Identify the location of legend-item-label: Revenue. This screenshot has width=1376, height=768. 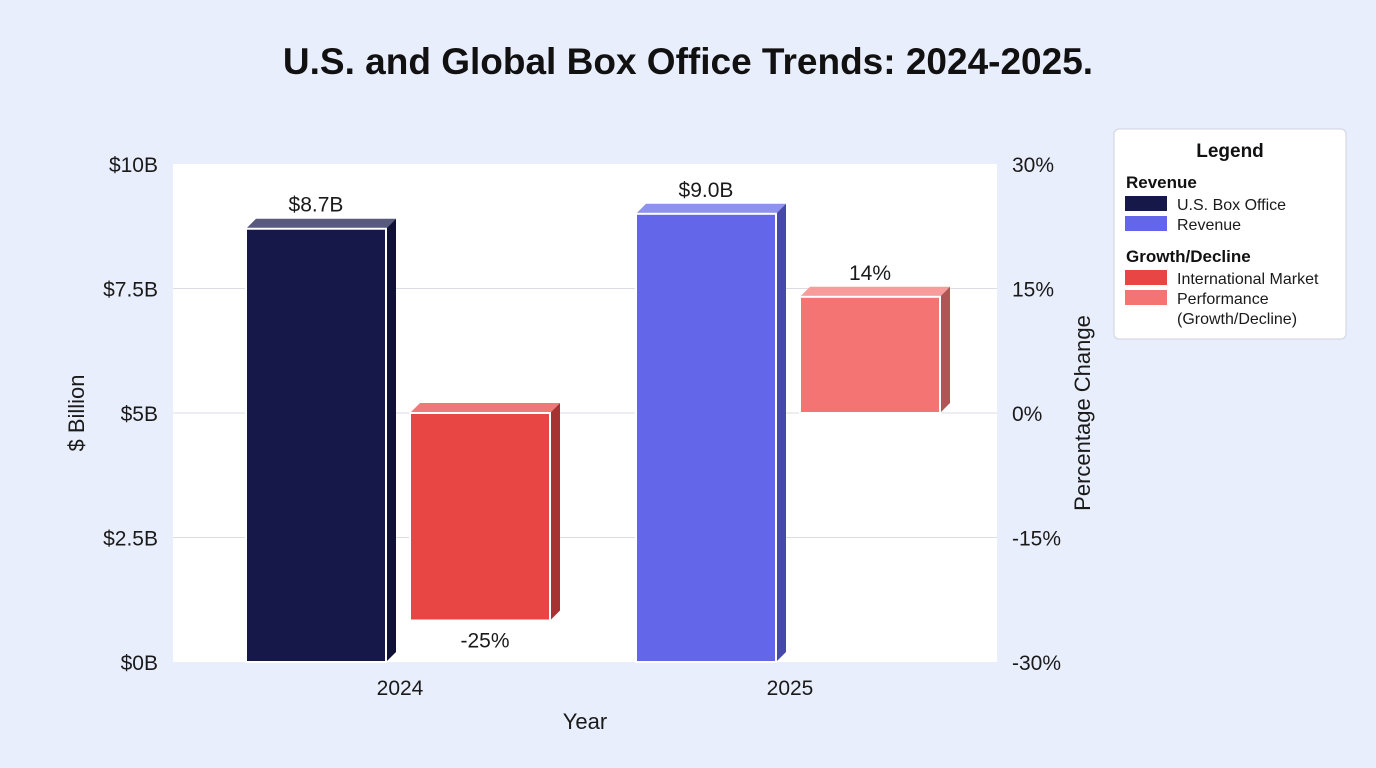
(1209, 225).